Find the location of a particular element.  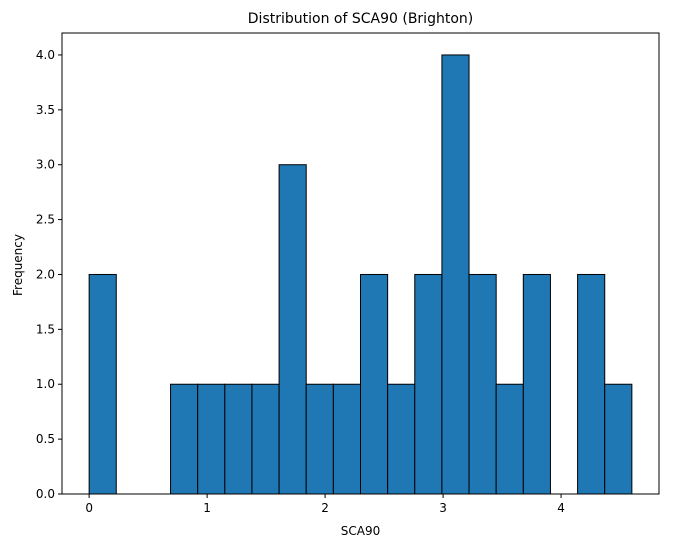

y-axis-label: Frequency is located at coordinates (18, 265).